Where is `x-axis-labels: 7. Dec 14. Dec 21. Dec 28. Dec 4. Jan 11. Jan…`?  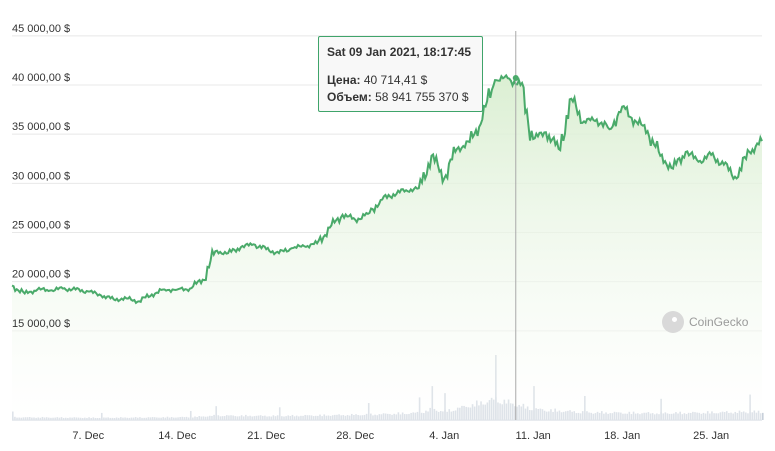 x-axis-labels: 7. Dec 14. Dec 21. Dec 28. Dec 4. Jan 11. Jan… is located at coordinates (400, 436).